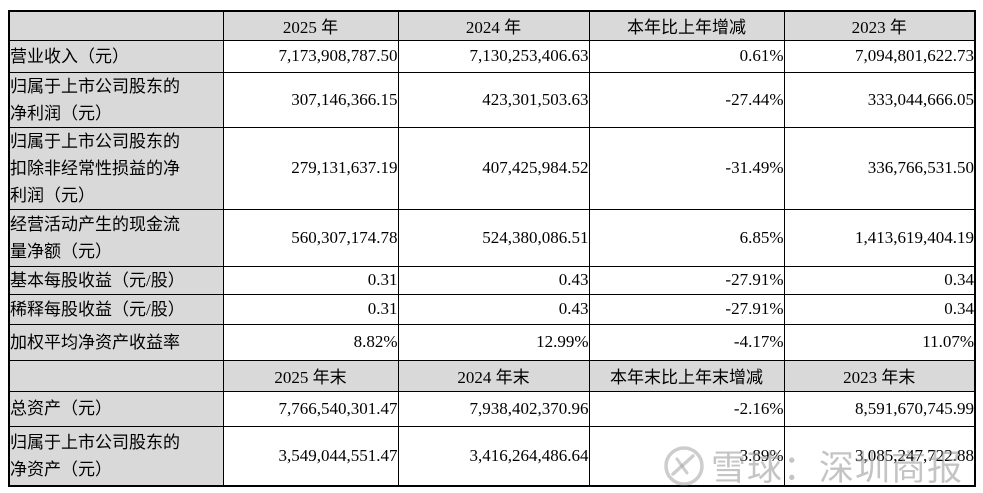  I want to click on cell-value: 7,766,540,301.47, so click(310, 408).